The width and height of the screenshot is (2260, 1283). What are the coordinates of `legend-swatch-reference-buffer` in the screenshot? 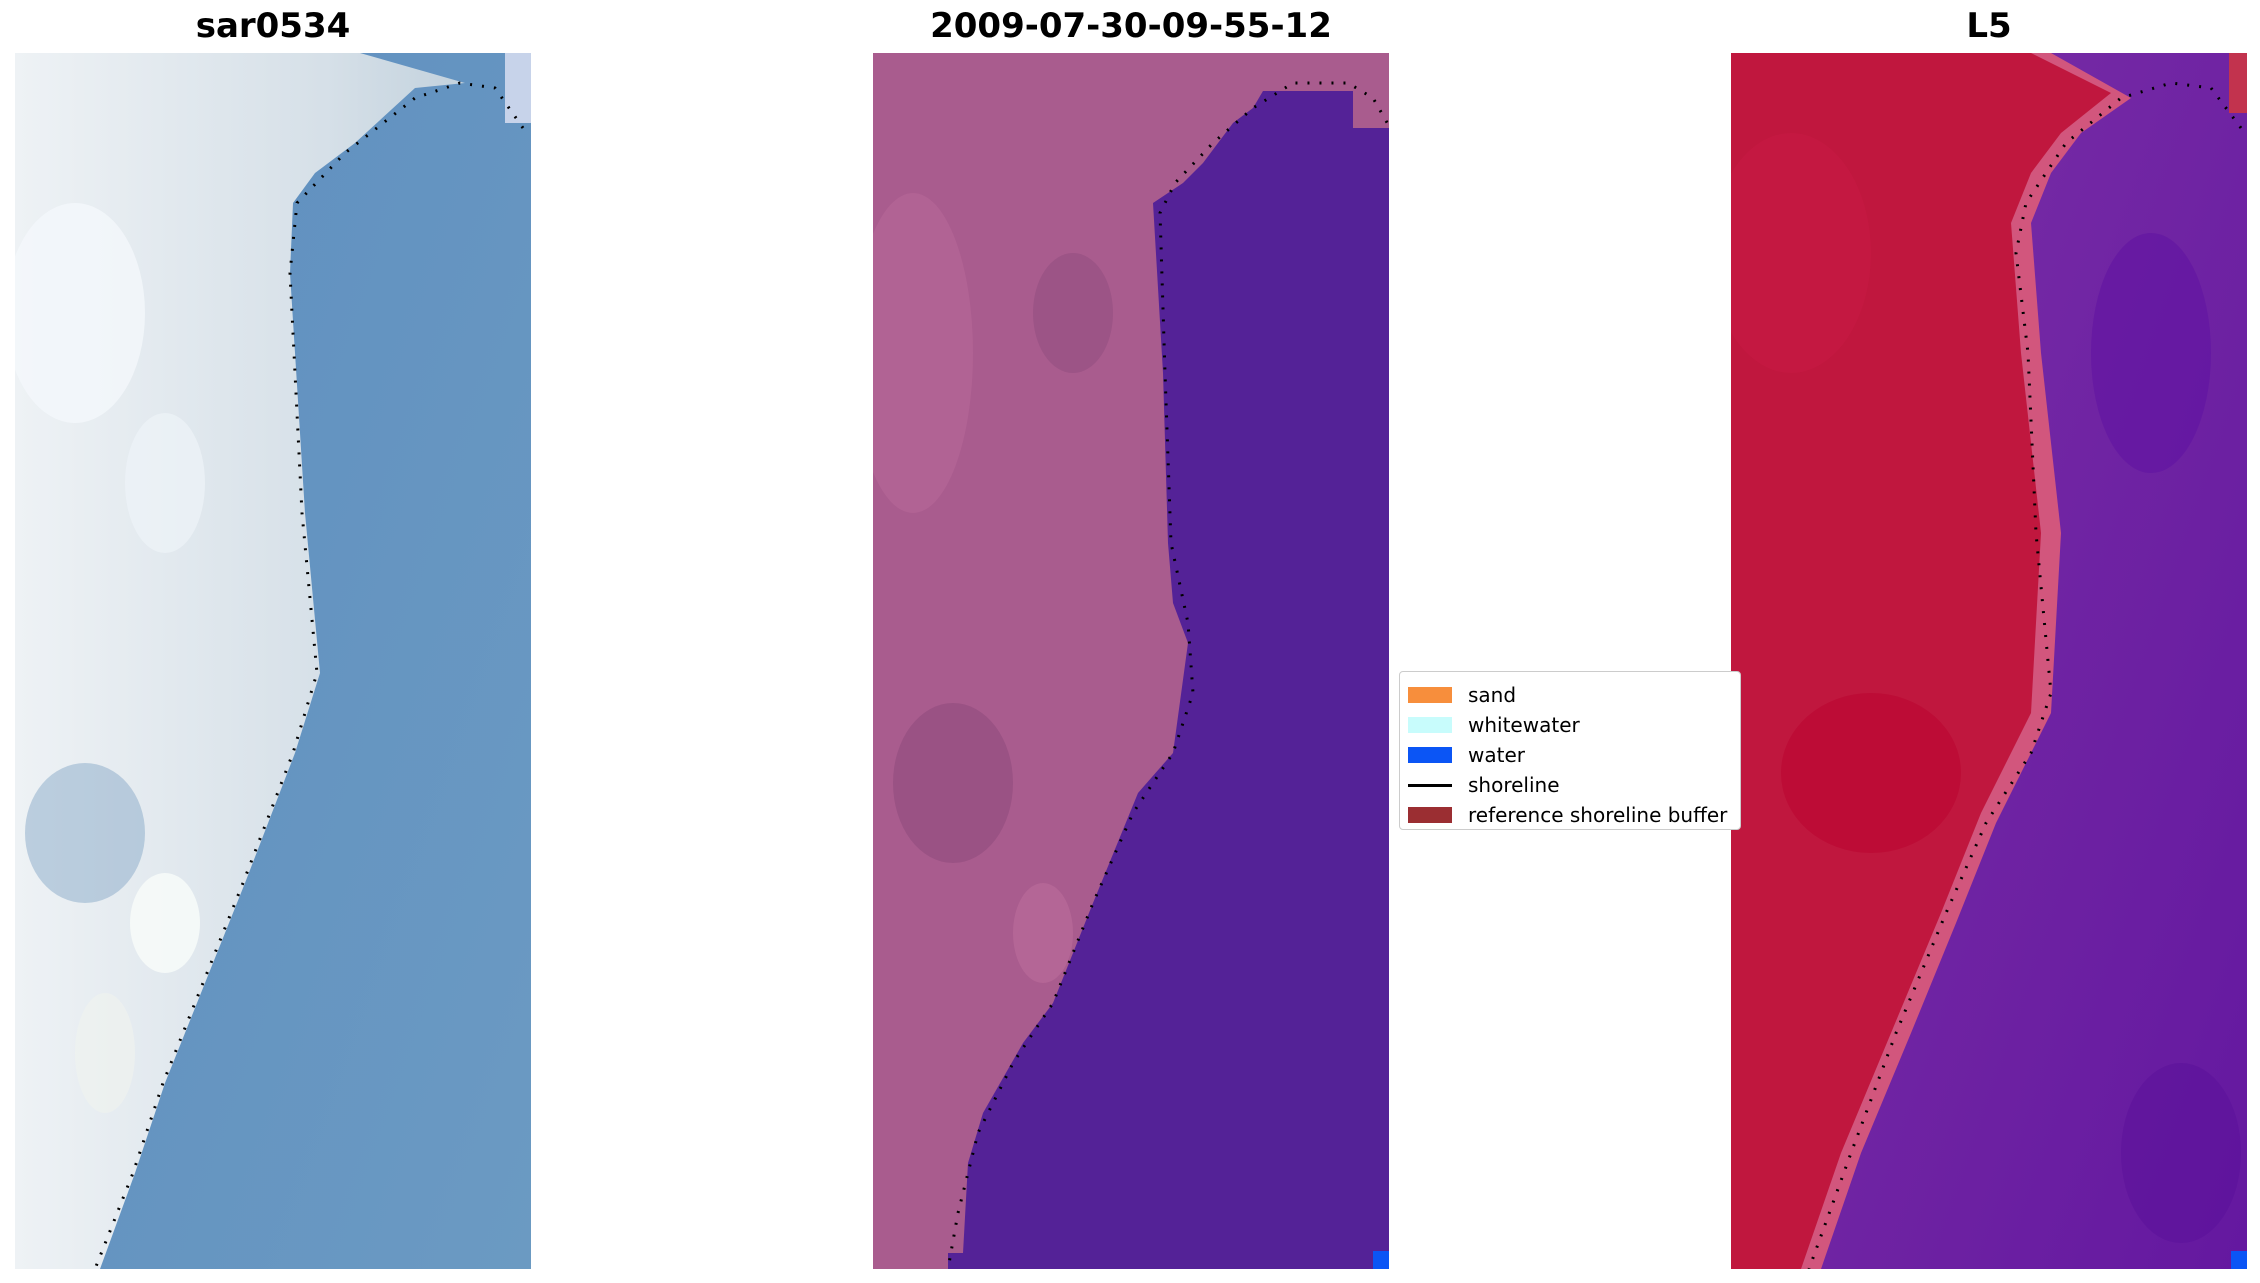 It's located at (1430, 815).